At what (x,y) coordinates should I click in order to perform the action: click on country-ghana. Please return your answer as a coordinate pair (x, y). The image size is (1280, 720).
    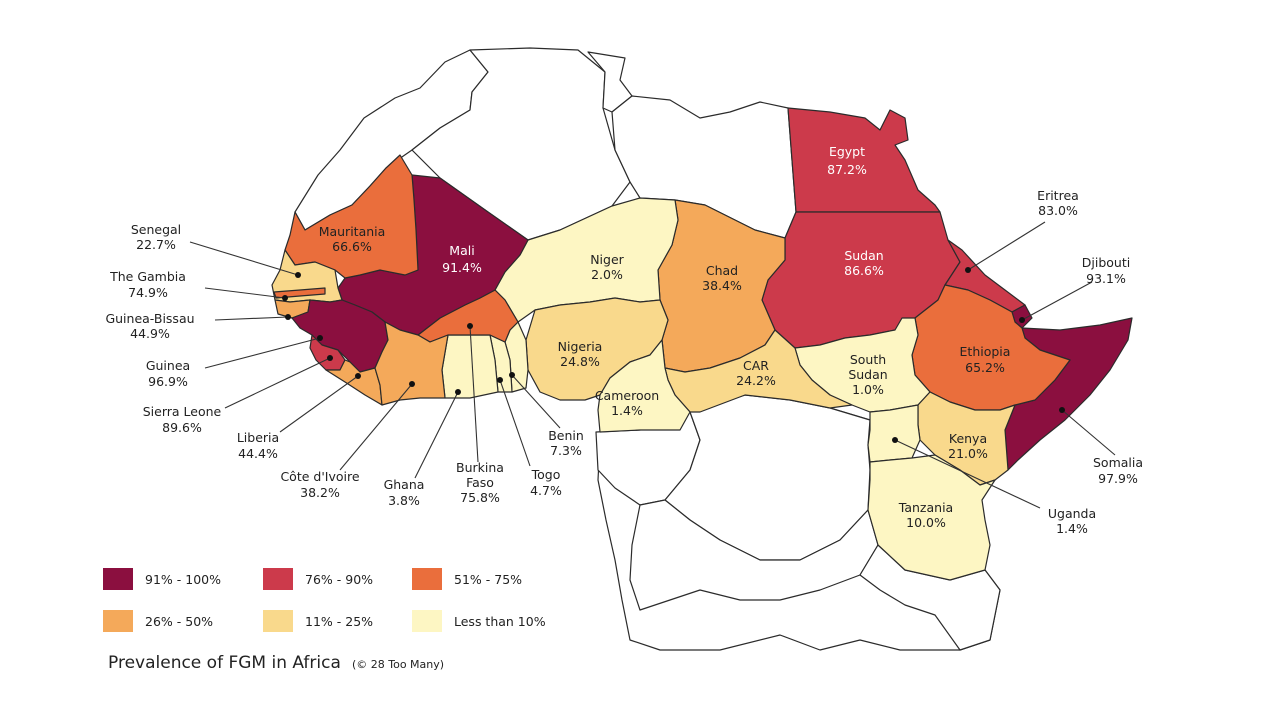
    Looking at the image, I should click on (470, 366).